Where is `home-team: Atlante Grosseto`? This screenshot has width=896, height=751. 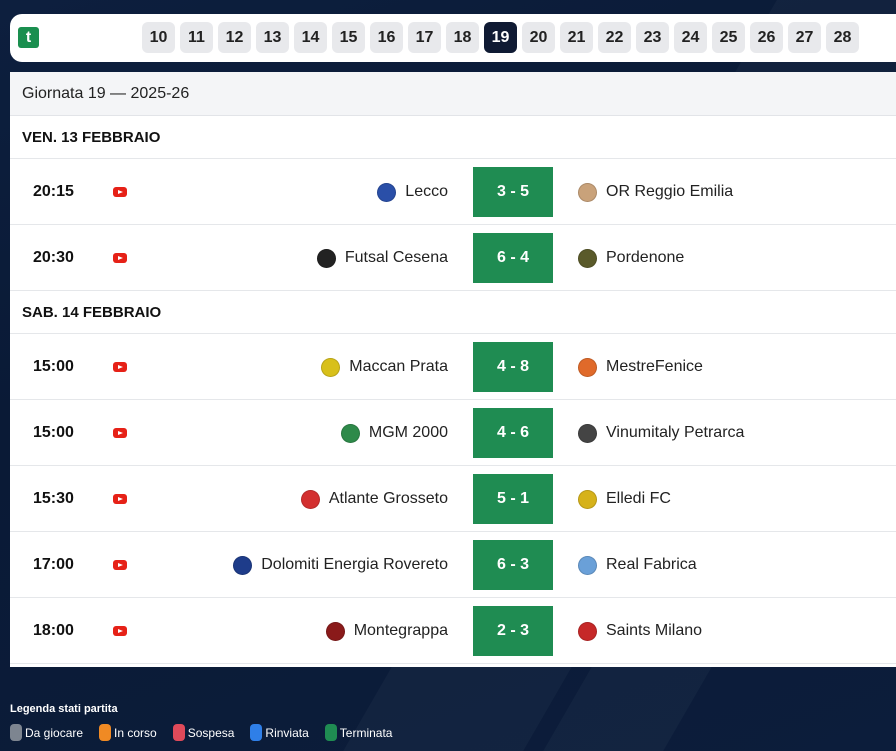 home-team: Atlante Grosseto is located at coordinates (374, 499).